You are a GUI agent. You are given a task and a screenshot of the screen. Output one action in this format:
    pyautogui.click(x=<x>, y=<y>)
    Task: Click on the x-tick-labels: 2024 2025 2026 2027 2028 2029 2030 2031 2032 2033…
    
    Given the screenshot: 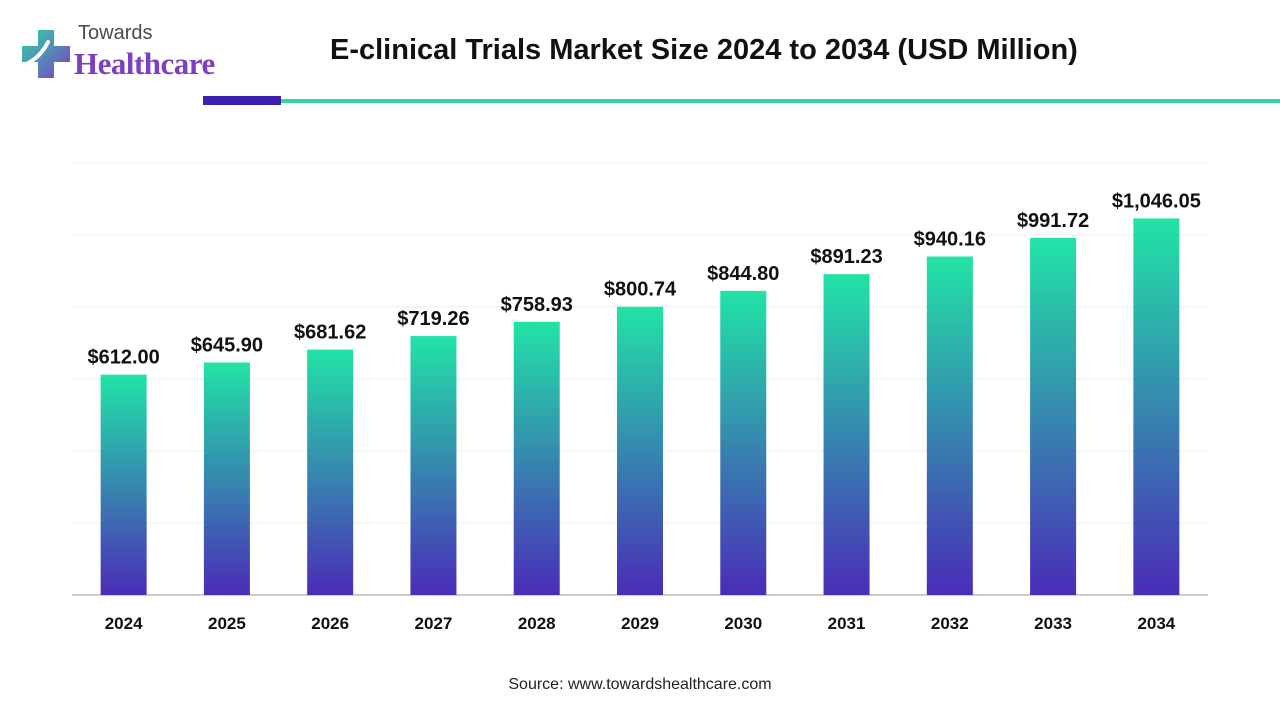 What is the action you would take?
    pyautogui.click(x=640, y=623)
    